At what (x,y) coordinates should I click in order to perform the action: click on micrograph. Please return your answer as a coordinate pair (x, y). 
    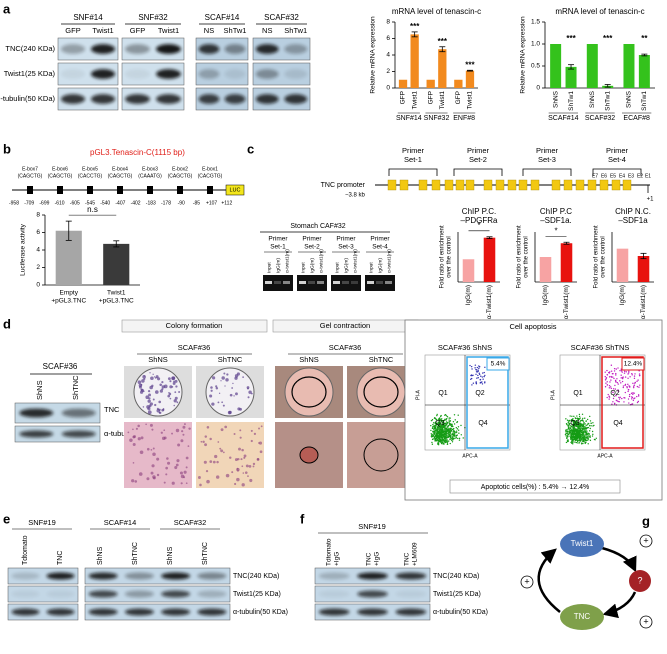
    Looking at the image, I should click on (230, 455).